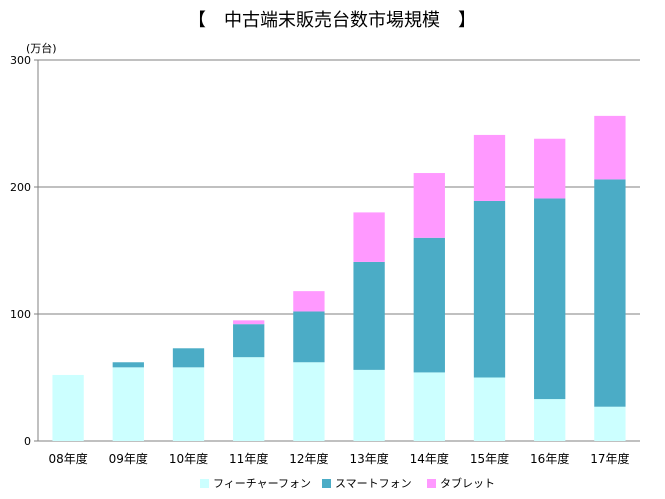 The height and width of the screenshot is (499, 665). What do you see at coordinates (489, 409) in the screenshot?
I see `bar-15年度-フィーチャーフォン` at bounding box center [489, 409].